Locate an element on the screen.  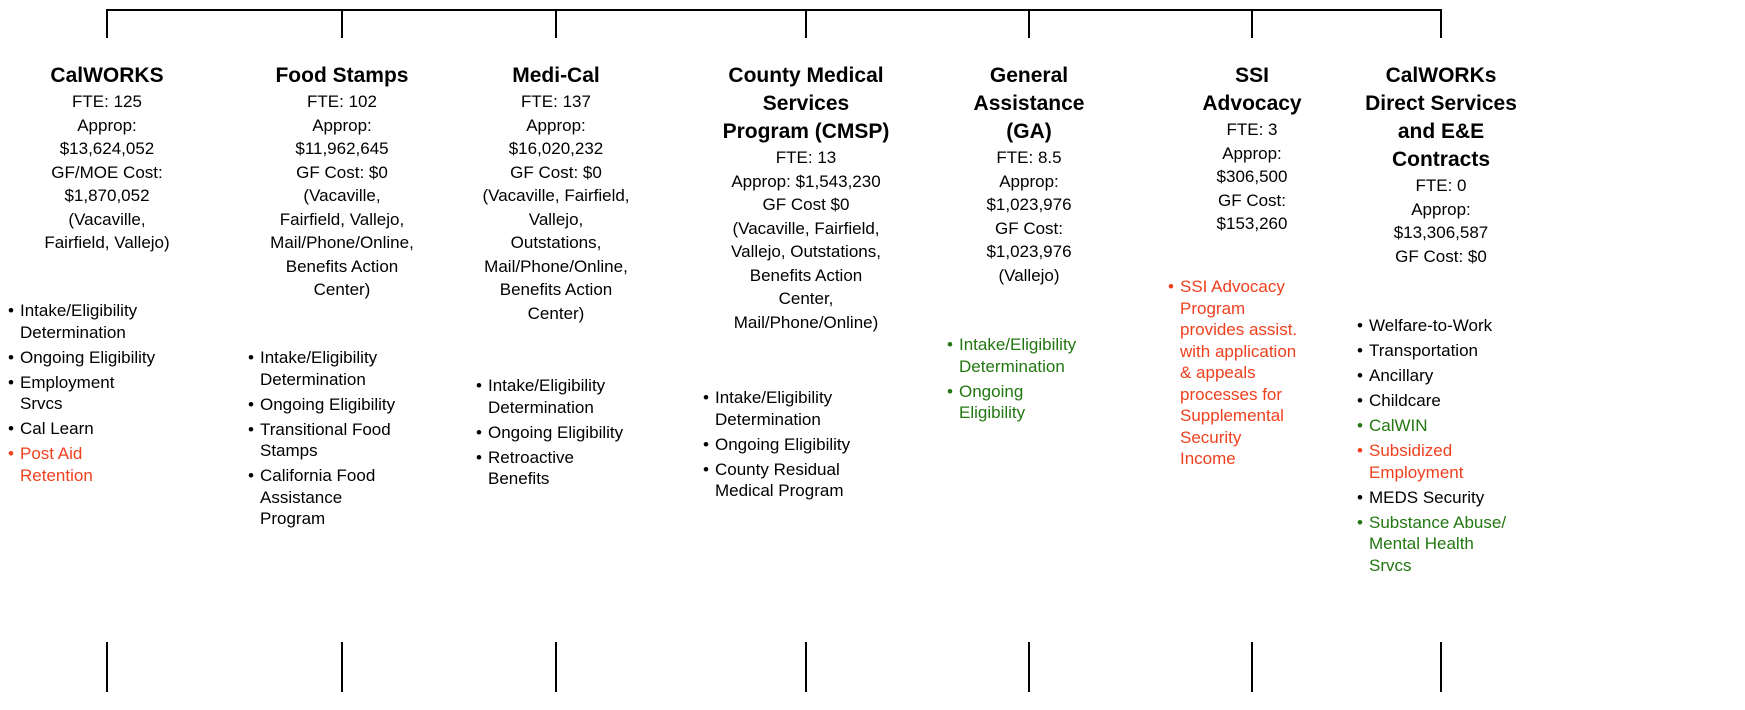
bullet-line: Ancillary is located at coordinates (1401, 375).